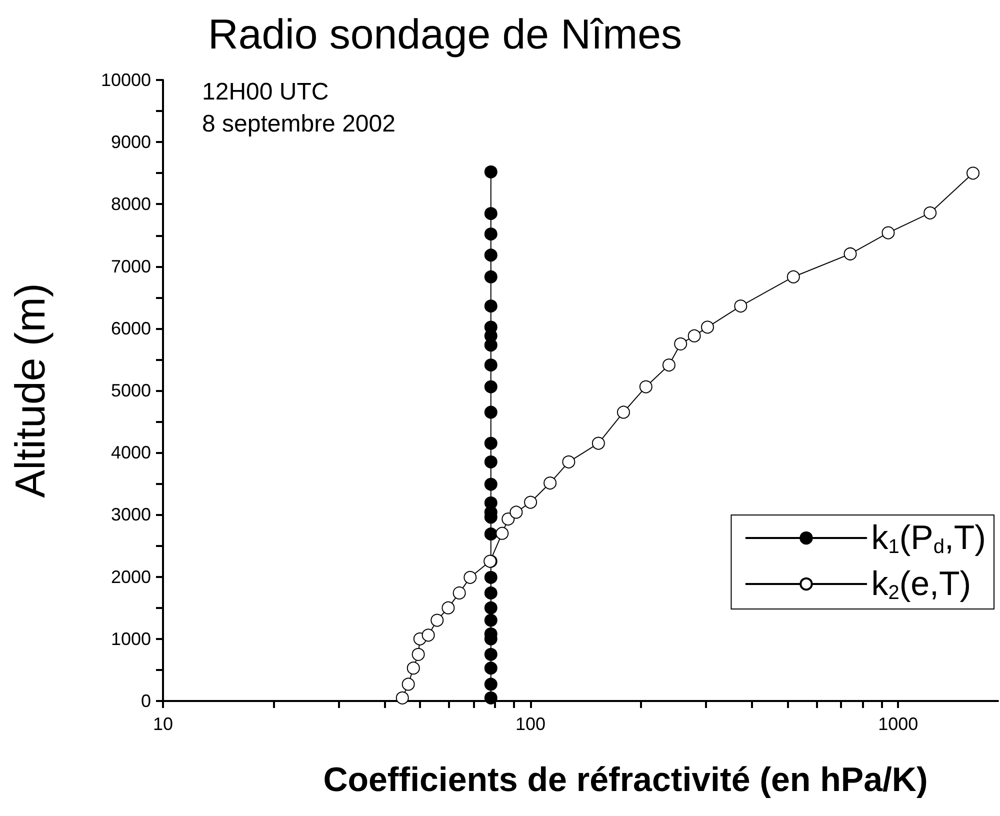 This screenshot has width=1000, height=816. I want to click on chart-title: Radio sondage de Nîmes, so click(445, 34).